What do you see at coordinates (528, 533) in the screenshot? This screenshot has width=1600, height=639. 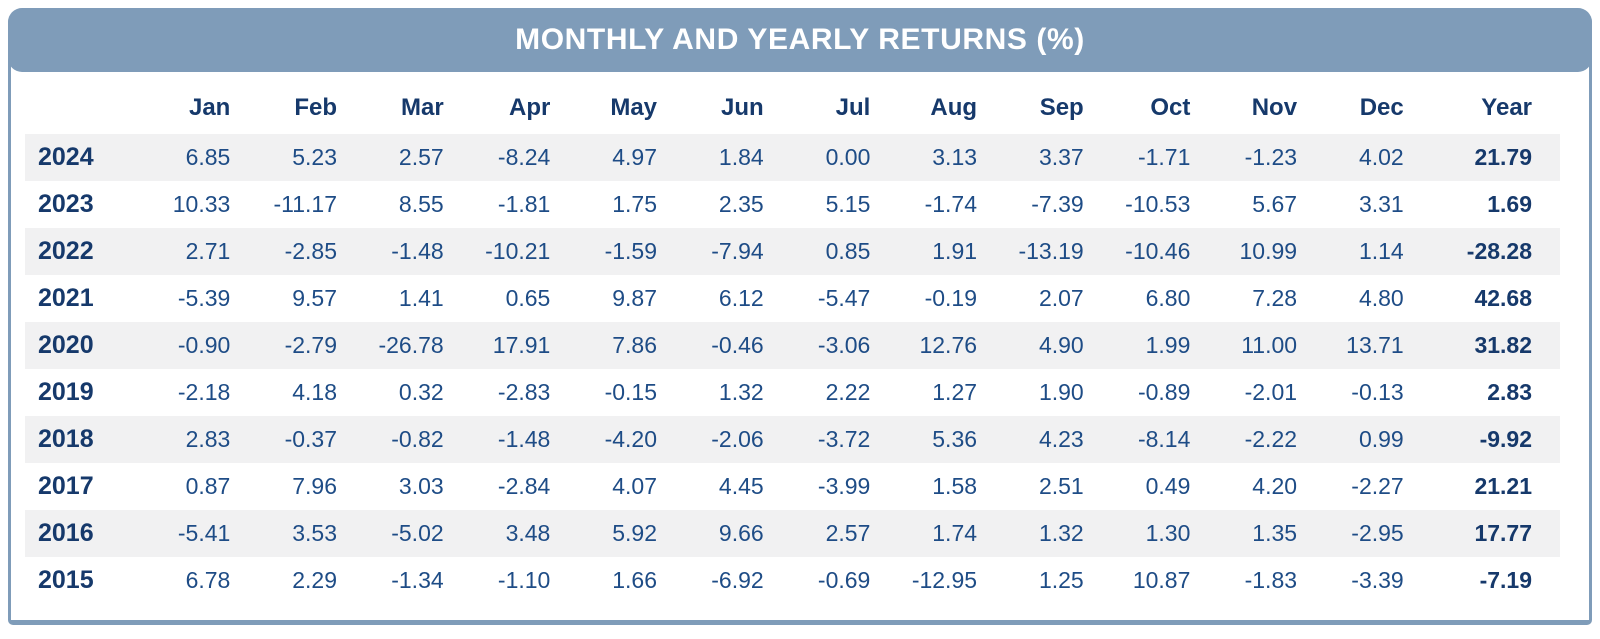 I see `cell-2016-apr: 3.48` at bounding box center [528, 533].